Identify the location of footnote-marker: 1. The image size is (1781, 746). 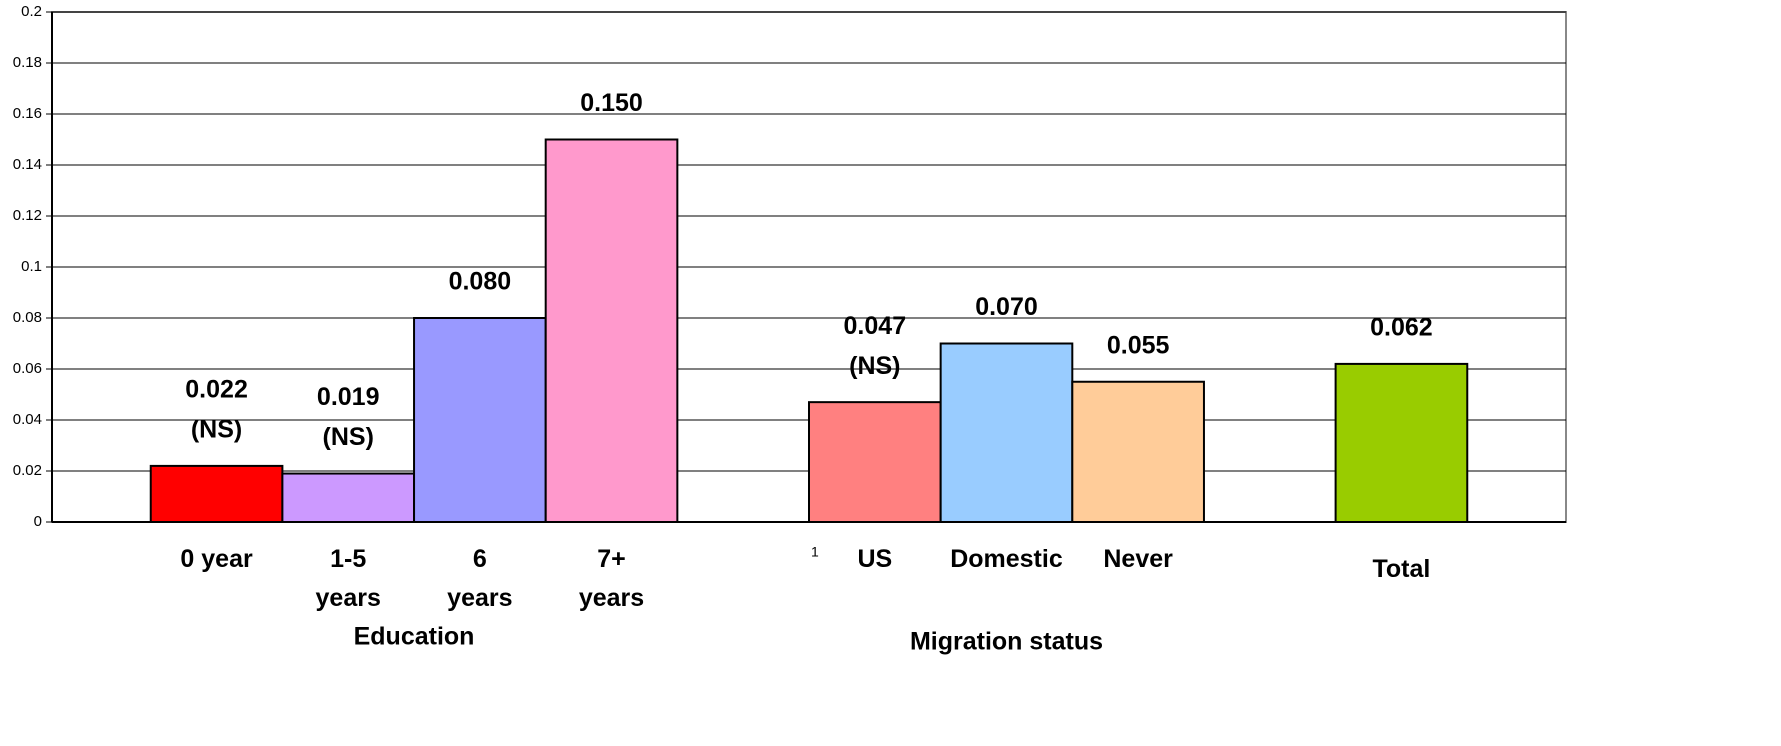
(815, 552).